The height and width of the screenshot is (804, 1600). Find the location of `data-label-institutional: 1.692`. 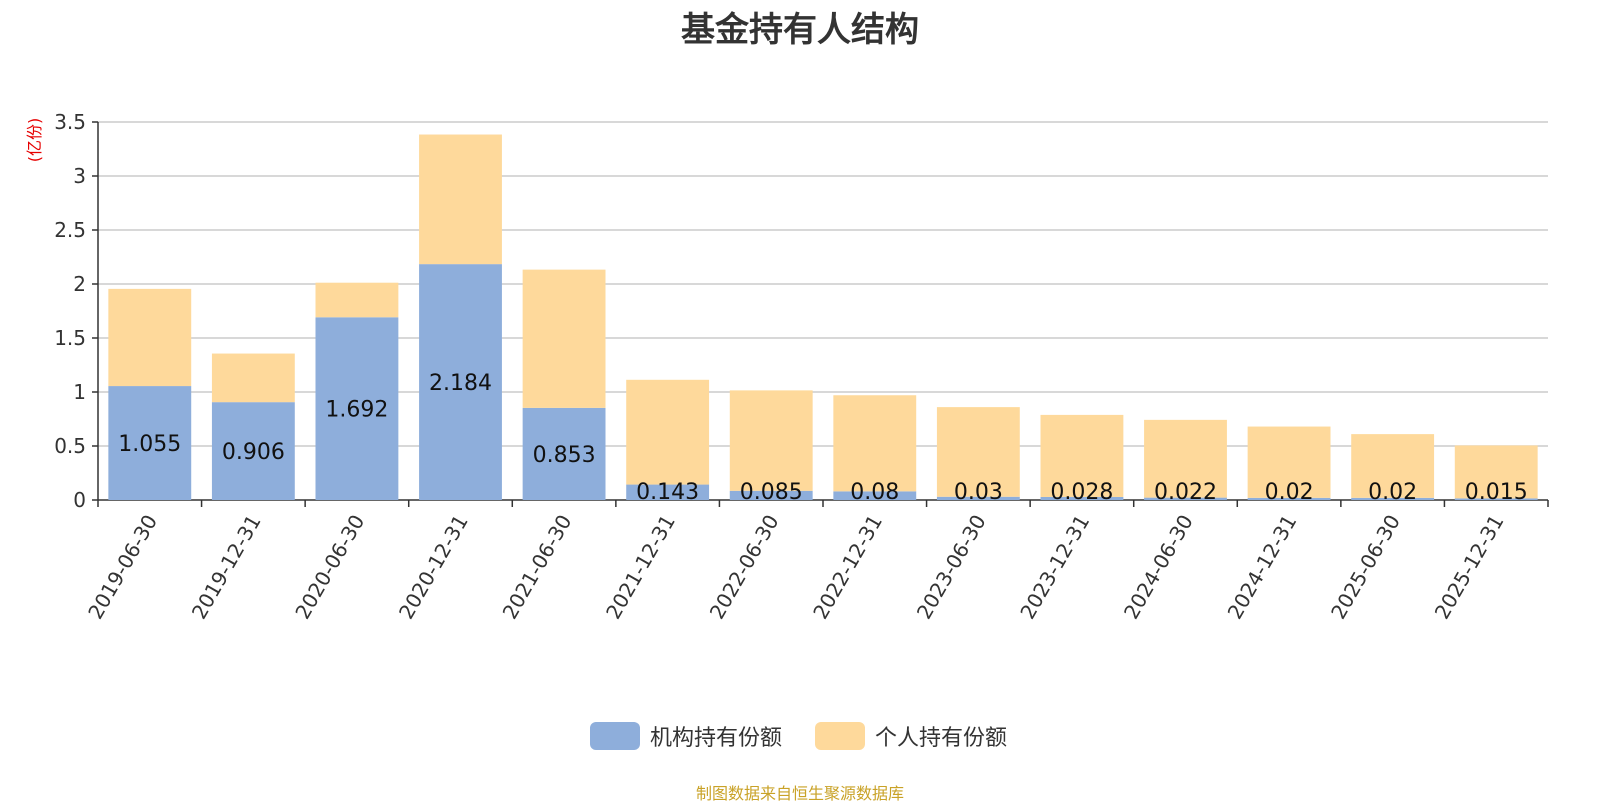

data-label-institutional: 1.692 is located at coordinates (356, 410).